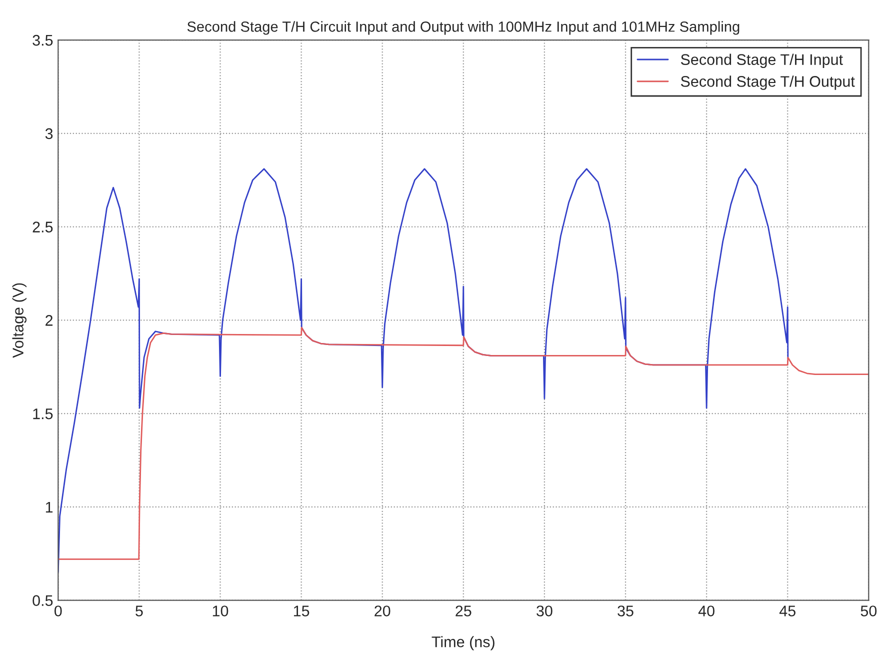 This screenshot has height=667, width=881. Describe the element at coordinates (42, 227) in the screenshot. I see `y-tick-label: 2.5` at that location.